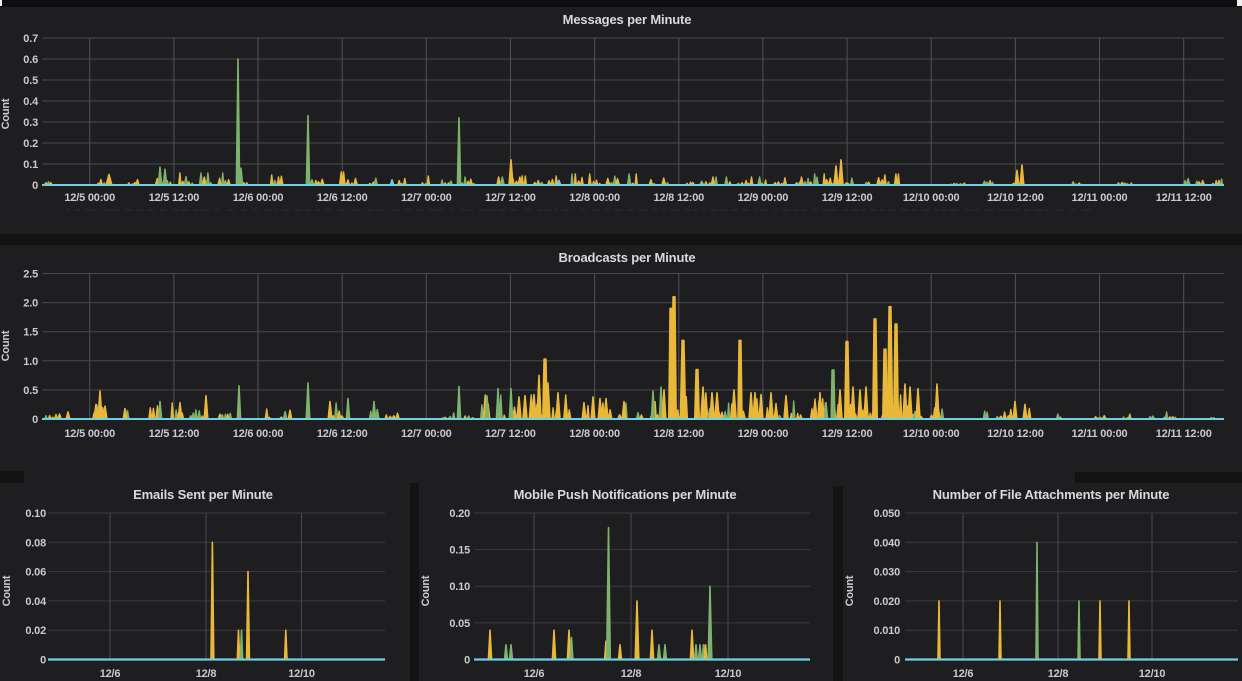  What do you see at coordinates (203, 494) in the screenshot?
I see `svg-text: Emails Sent per Minute` at bounding box center [203, 494].